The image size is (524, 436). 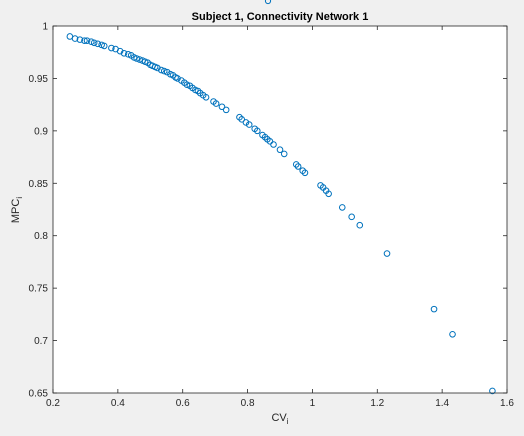 What do you see at coordinates (39, 79) in the screenshot?
I see `y-tick-label: 0.95` at bounding box center [39, 79].